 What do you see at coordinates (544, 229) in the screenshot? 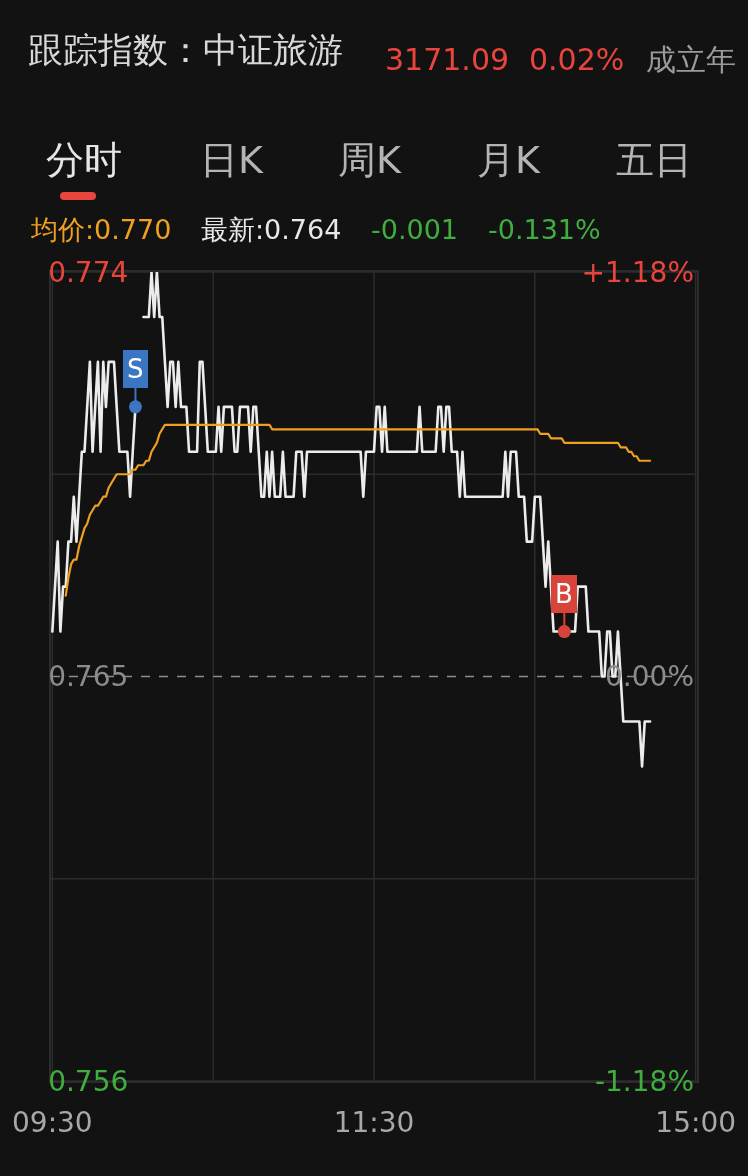
I see `text: -0.131%` at bounding box center [544, 229].